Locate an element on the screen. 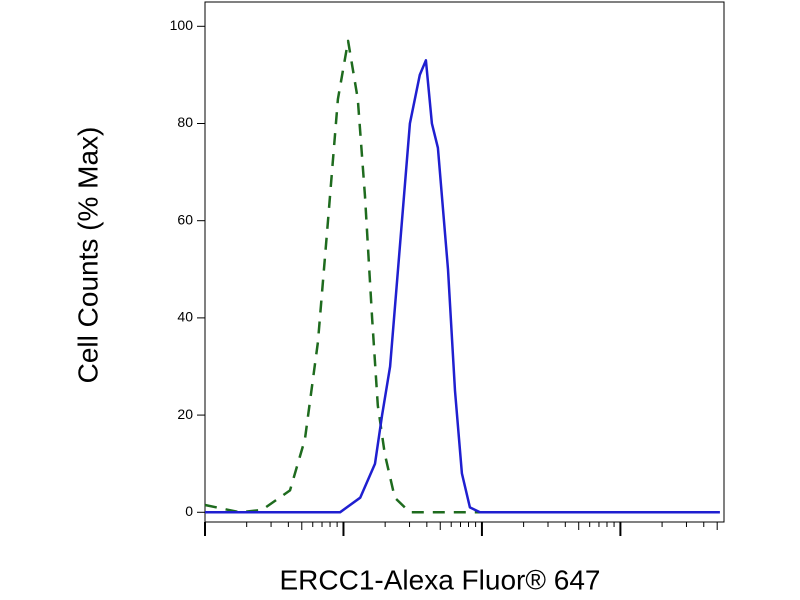  y-tick-label: 20 is located at coordinates (185, 414).